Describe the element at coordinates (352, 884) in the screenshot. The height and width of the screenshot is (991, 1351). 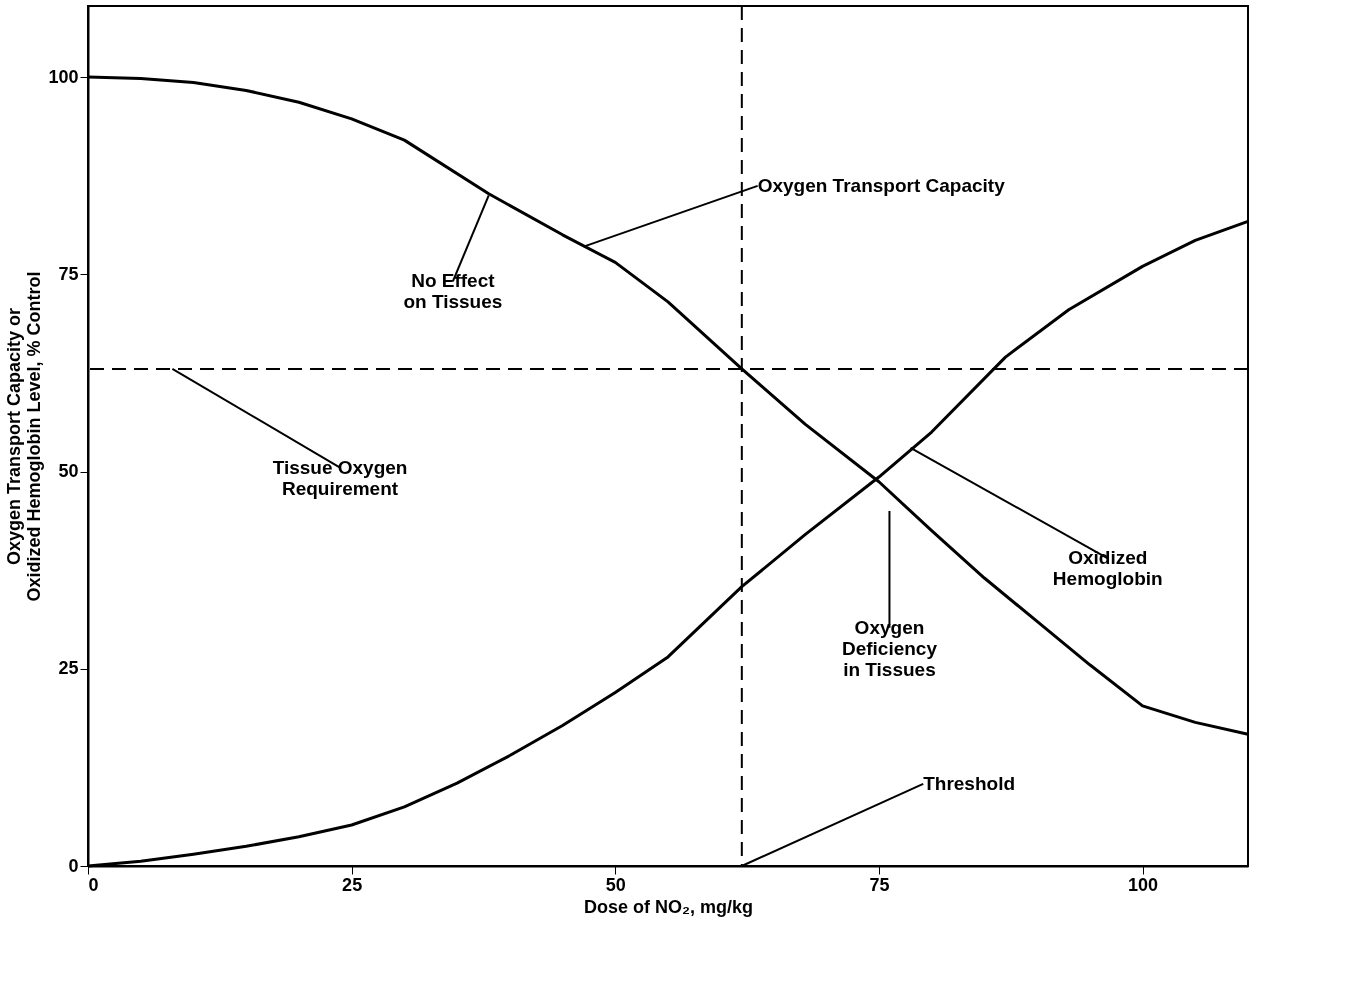
I see `x-tick-label: 25` at that location.